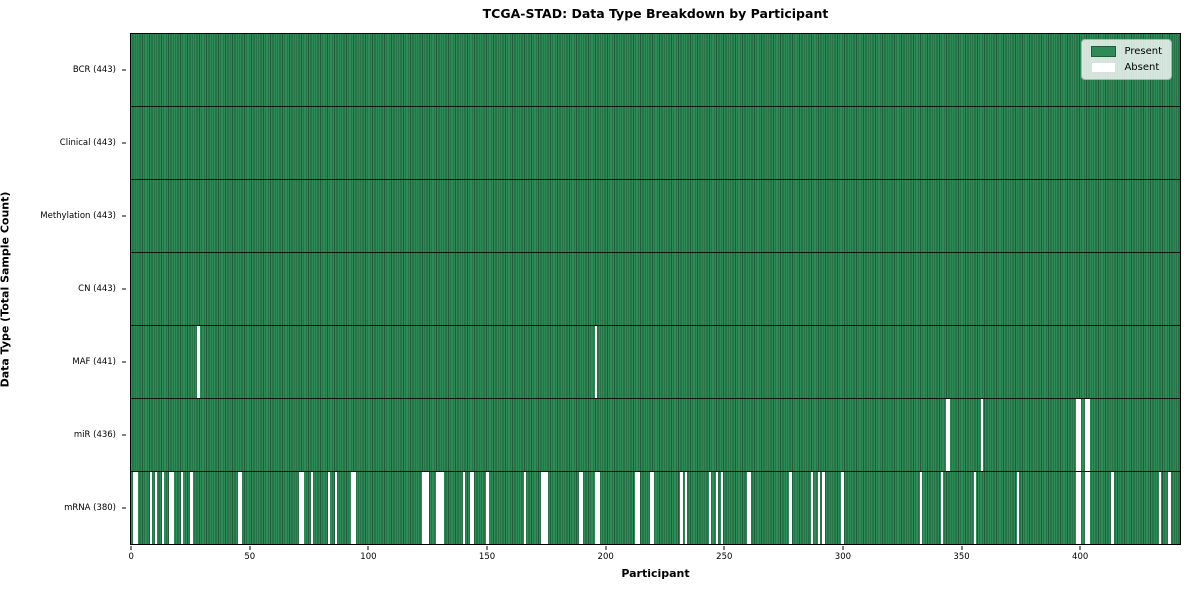 Image resolution: width=1200 pixels, height=600 pixels. I want to click on absent-swatch-icon, so click(1104, 67).